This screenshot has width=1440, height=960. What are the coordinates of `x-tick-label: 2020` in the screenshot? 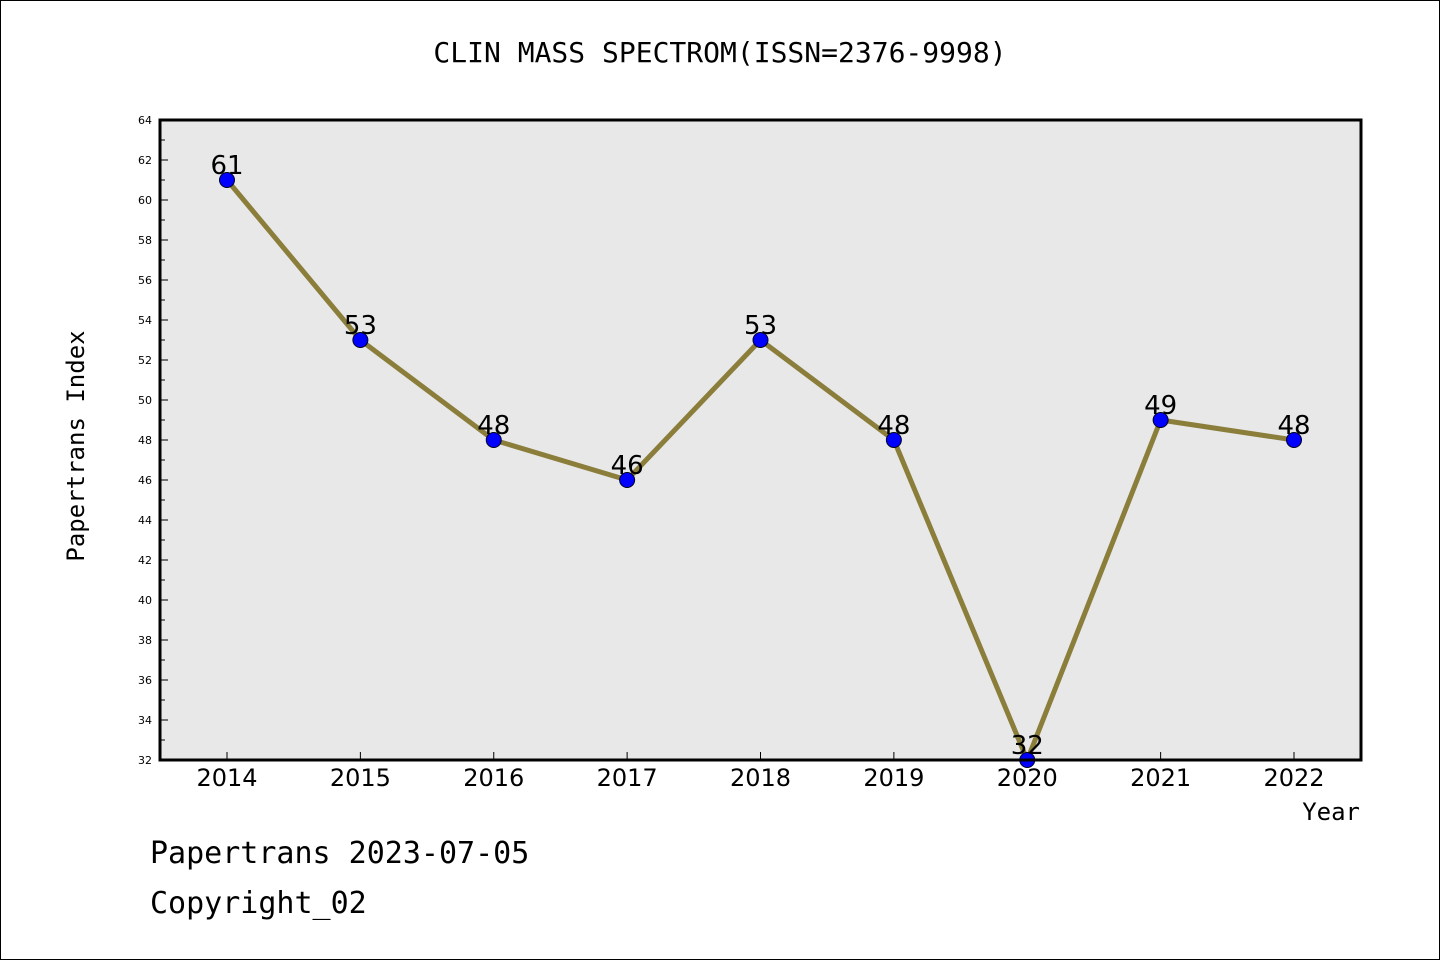 It's located at (1027, 778).